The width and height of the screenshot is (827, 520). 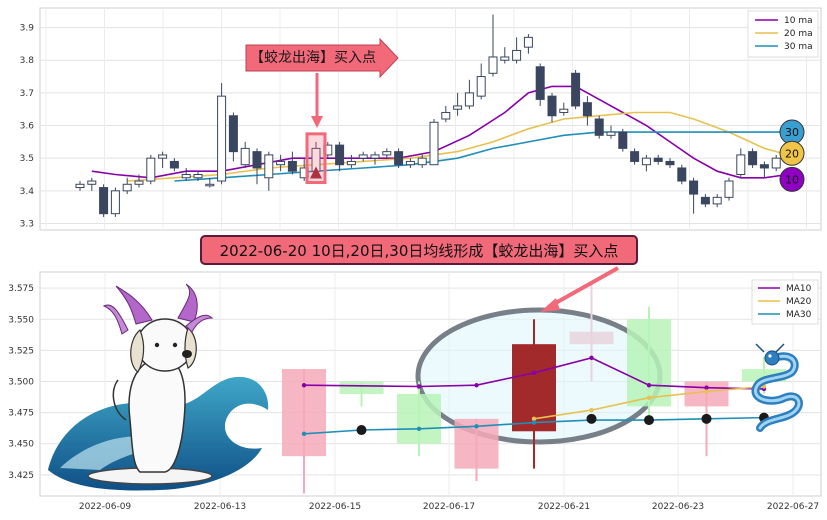 I want to click on top-y-axis: 3.3 3.4 3.5 3.6 3.7 3.8 3.9, so click(x=27, y=127).